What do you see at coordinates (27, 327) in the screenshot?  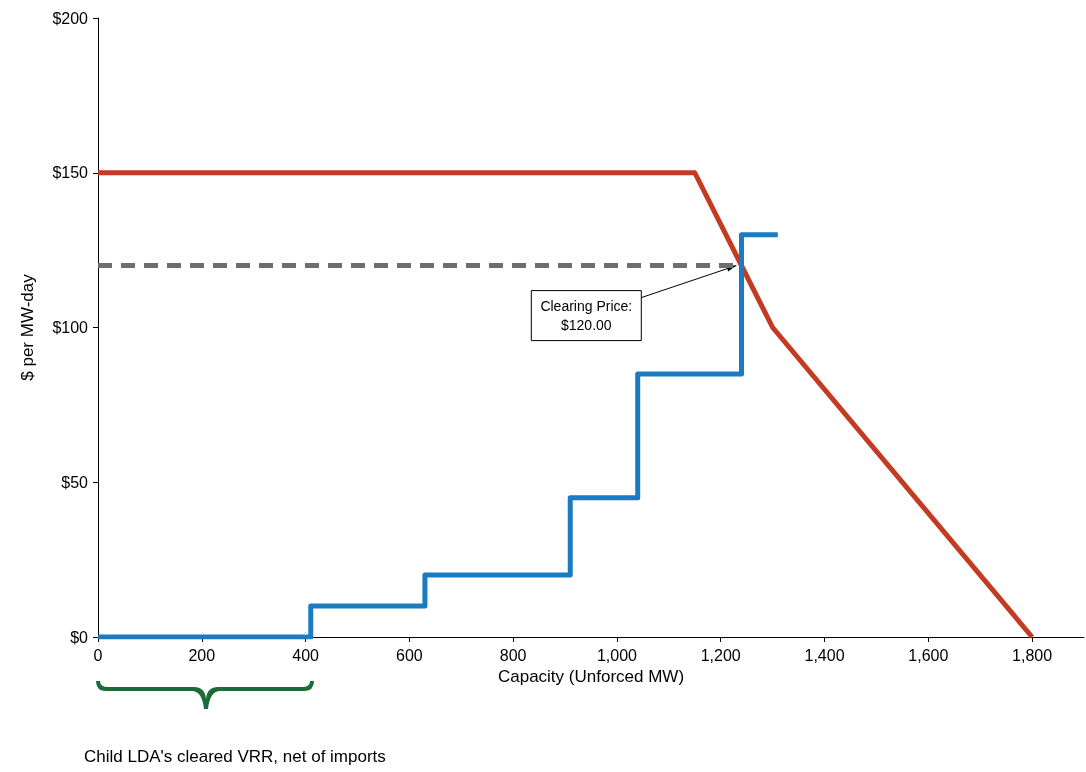 I see `y-axis-title: $ per MW-day` at bounding box center [27, 327].